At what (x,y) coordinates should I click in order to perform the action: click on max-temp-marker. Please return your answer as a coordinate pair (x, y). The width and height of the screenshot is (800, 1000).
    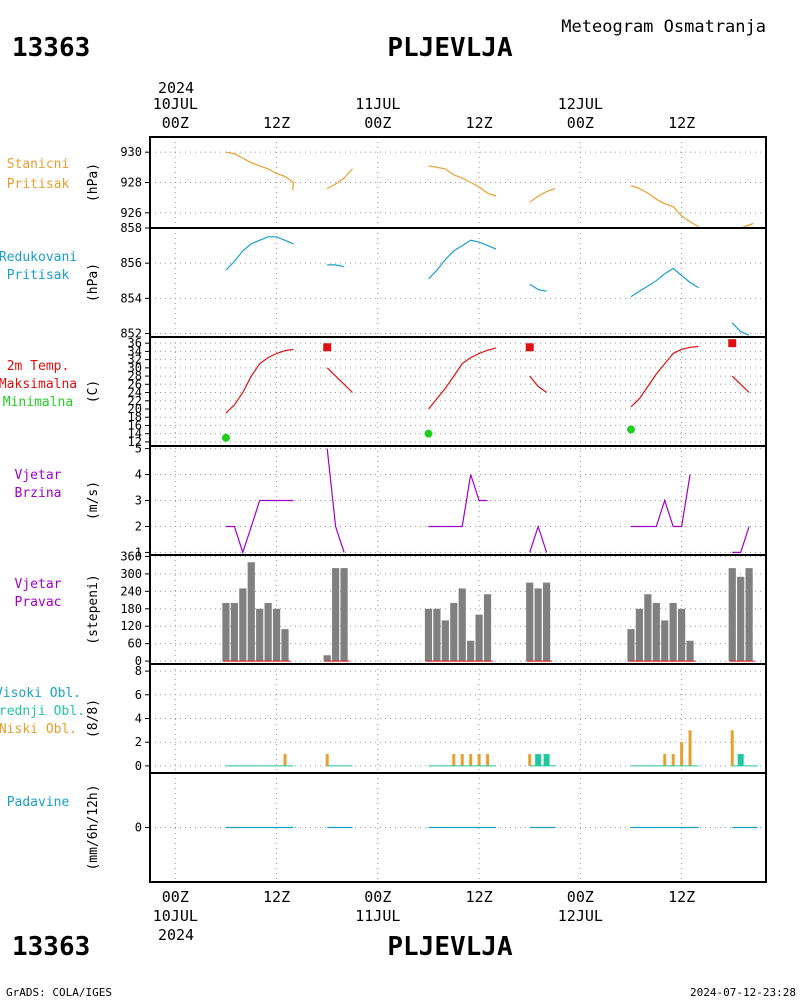
    Looking at the image, I should click on (327, 347).